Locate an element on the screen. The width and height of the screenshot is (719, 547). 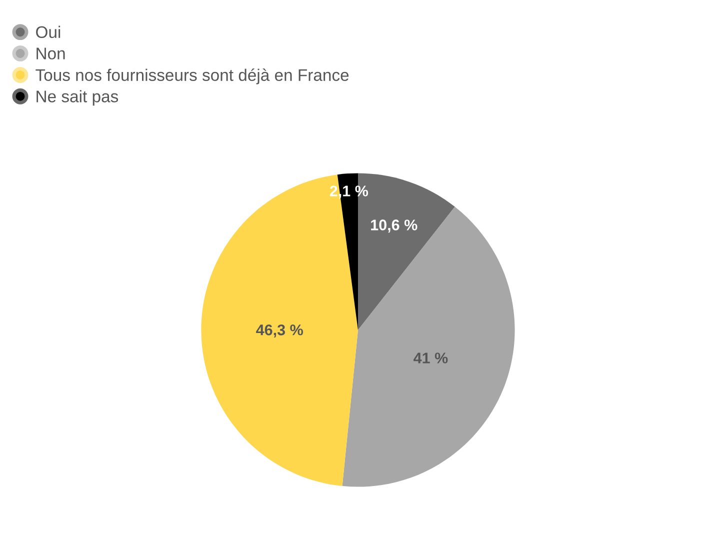
data-label: 41 % is located at coordinates (431, 358).